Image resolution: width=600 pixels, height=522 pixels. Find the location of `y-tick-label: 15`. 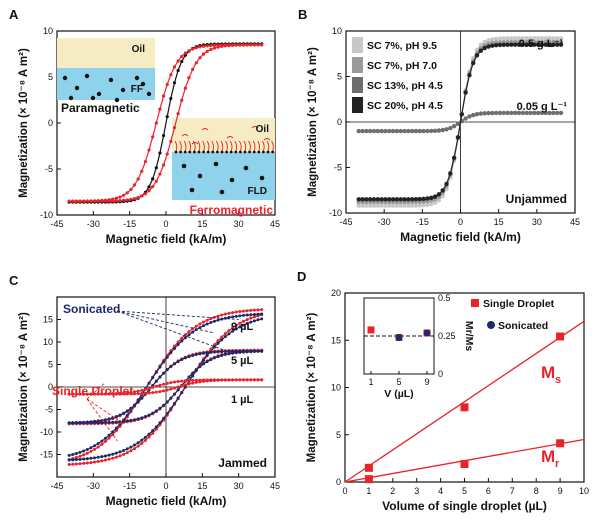

y-tick-label: 15 is located at coordinates (48, 320).